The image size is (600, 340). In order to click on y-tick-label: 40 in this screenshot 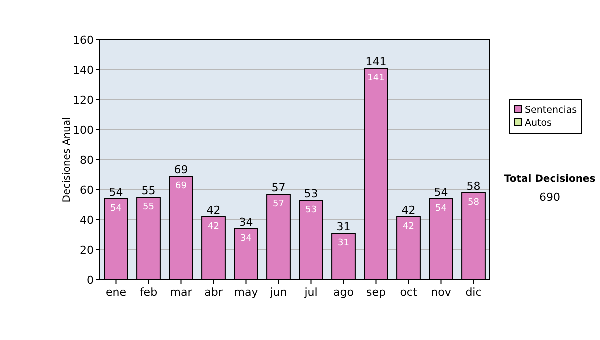, I will do `click(87, 220)`.